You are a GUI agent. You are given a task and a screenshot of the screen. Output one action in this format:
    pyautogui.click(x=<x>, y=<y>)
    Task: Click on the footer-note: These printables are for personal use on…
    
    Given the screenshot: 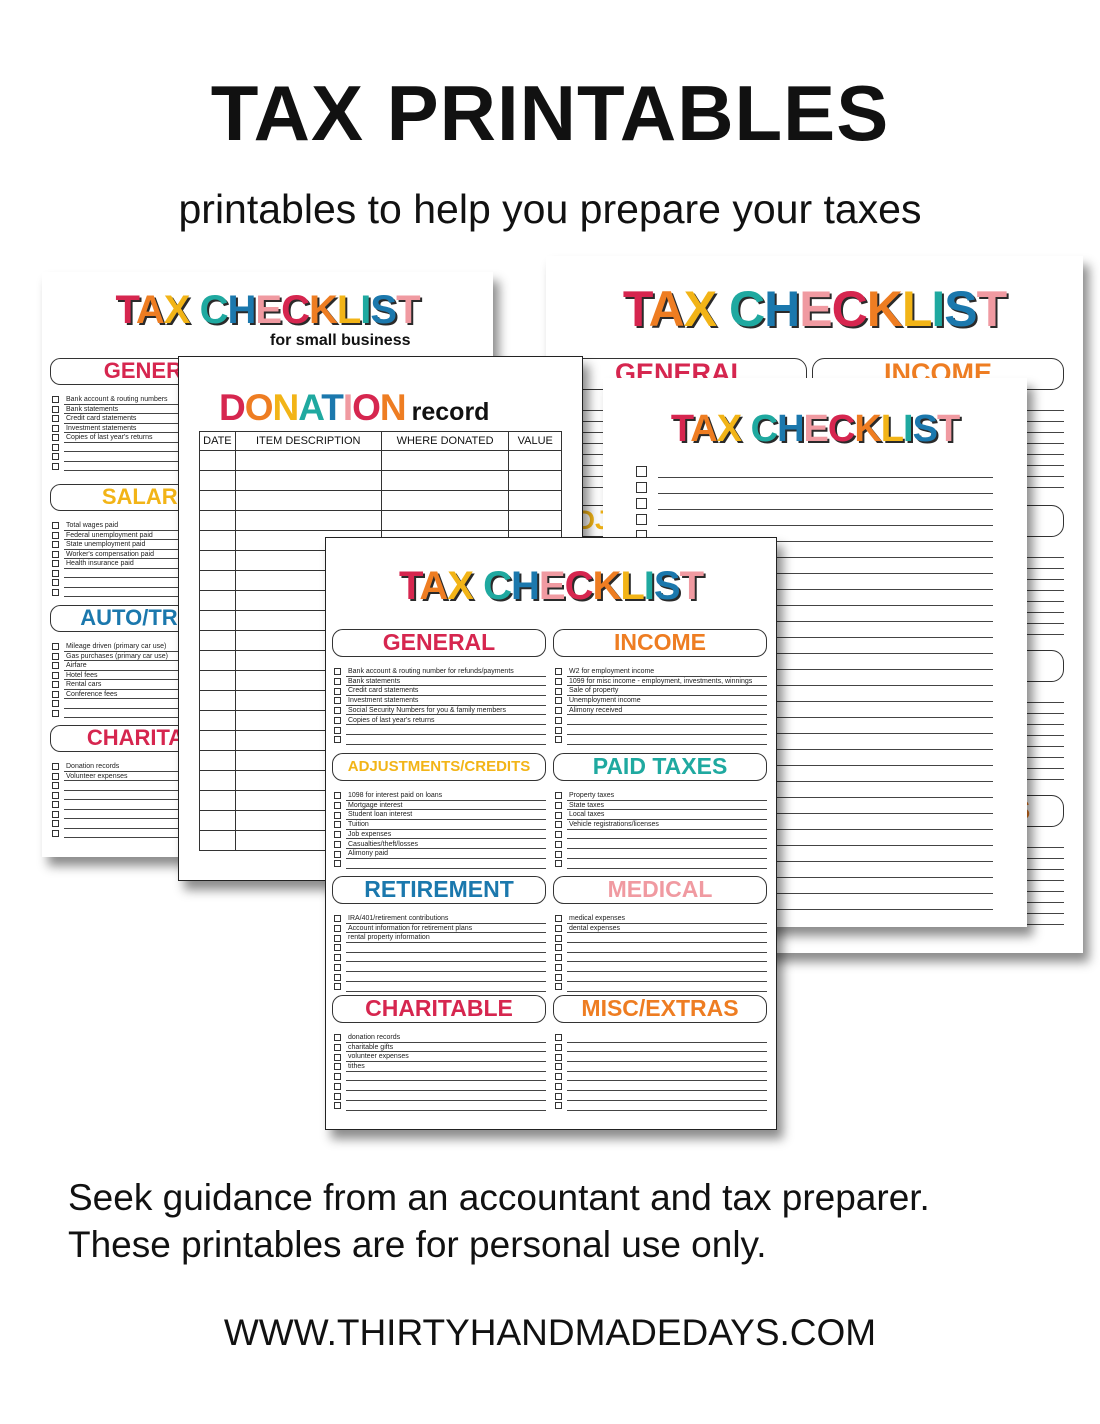 What is the action you would take?
    pyautogui.click(x=417, y=1244)
    